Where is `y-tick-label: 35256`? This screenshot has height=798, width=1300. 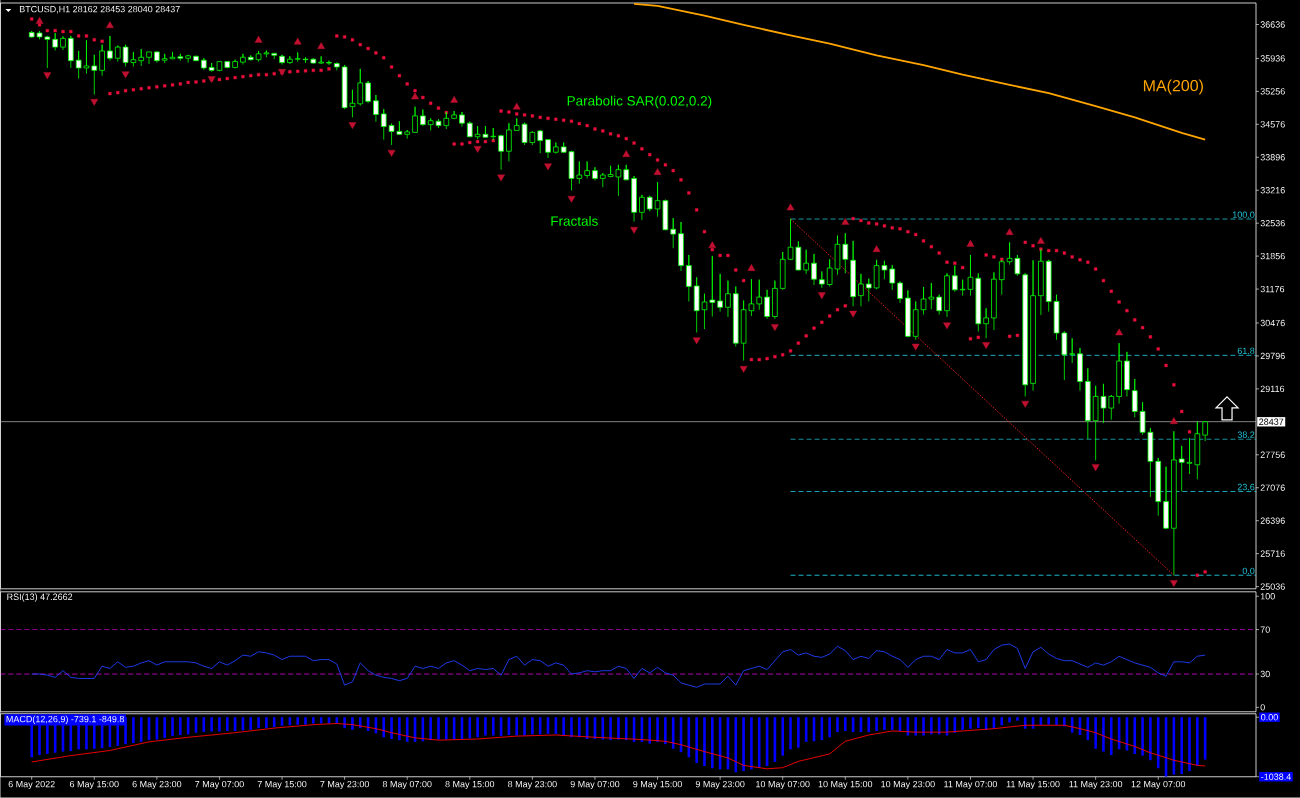 y-tick-label: 35256 is located at coordinates (1272, 91).